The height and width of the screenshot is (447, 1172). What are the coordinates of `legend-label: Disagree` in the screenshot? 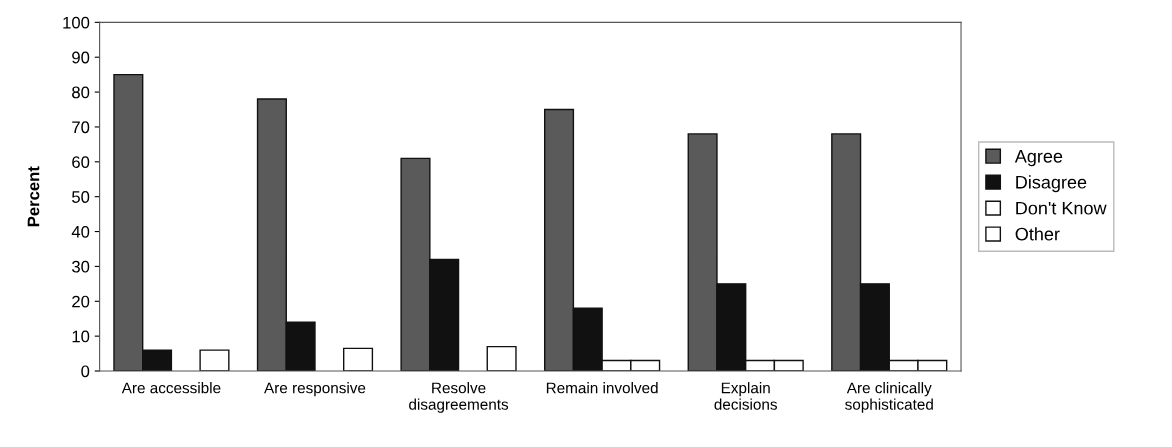 It's located at (1051, 184).